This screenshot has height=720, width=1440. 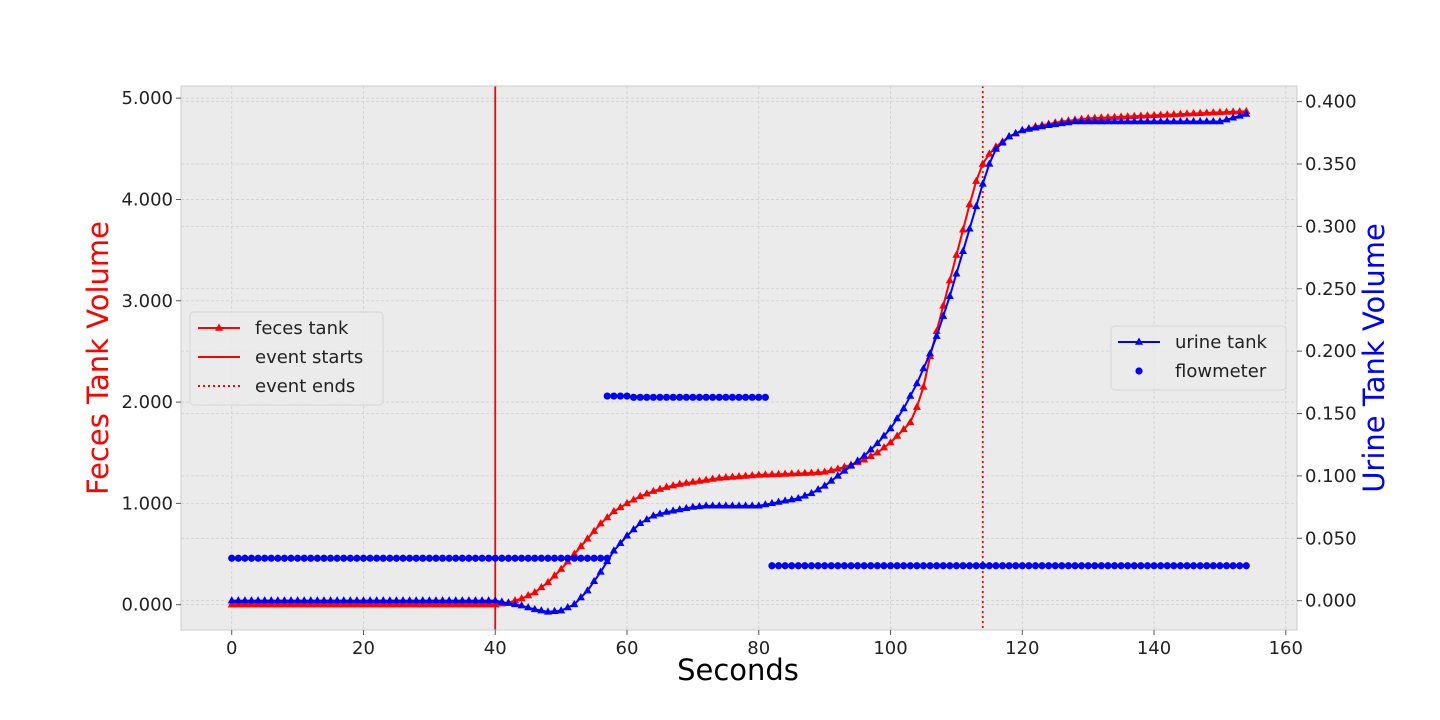 What do you see at coordinates (1331, 164) in the screenshot?
I see `right-y-tick-label: 0.350` at bounding box center [1331, 164].